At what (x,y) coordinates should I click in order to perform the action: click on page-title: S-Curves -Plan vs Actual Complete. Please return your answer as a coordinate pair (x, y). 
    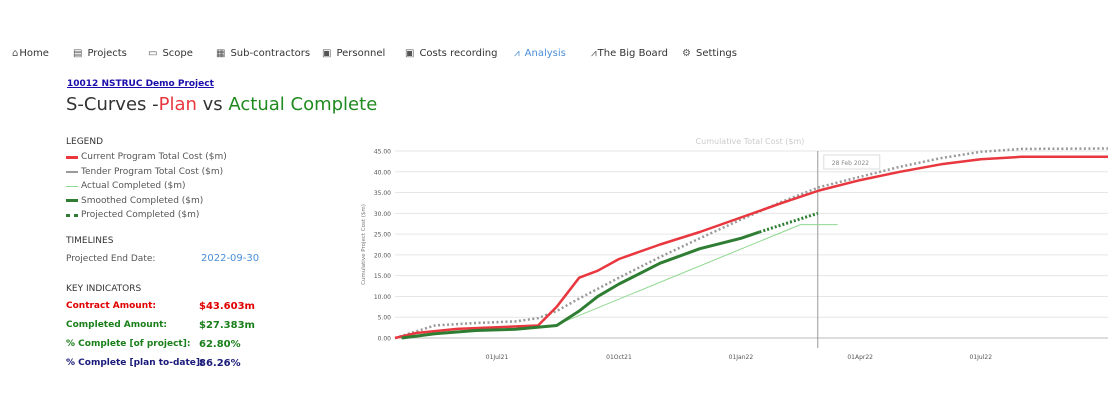
    Looking at the image, I should click on (221, 104).